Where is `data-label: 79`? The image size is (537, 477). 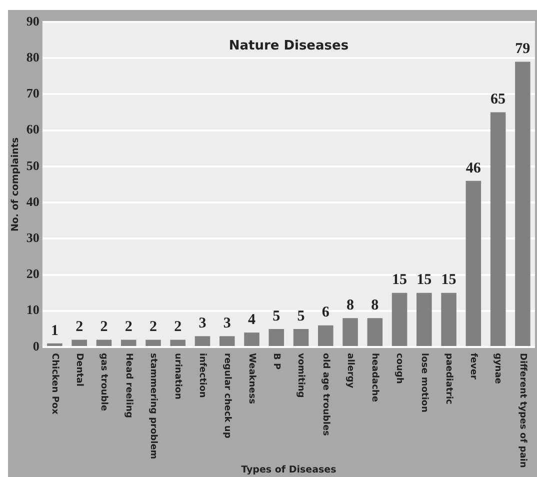 data-label: 79 is located at coordinates (522, 49).